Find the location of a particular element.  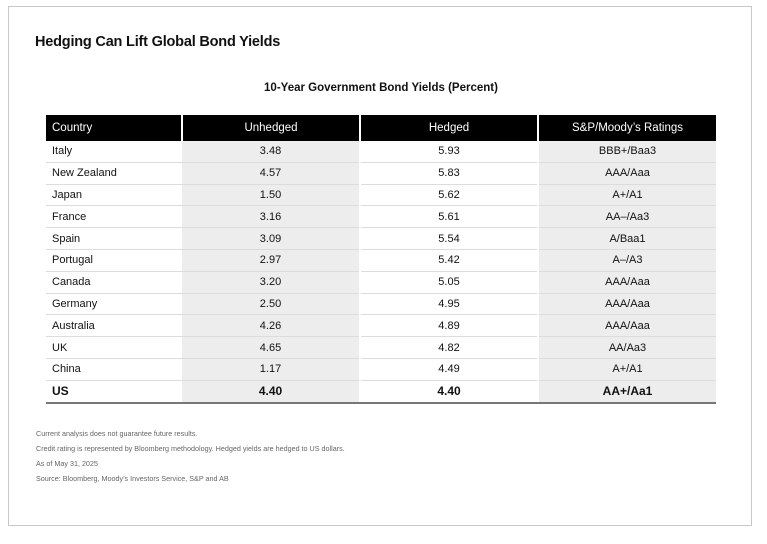

table-row: Spain 3.09 5.54 A/Baa1 is located at coordinates (381, 238).